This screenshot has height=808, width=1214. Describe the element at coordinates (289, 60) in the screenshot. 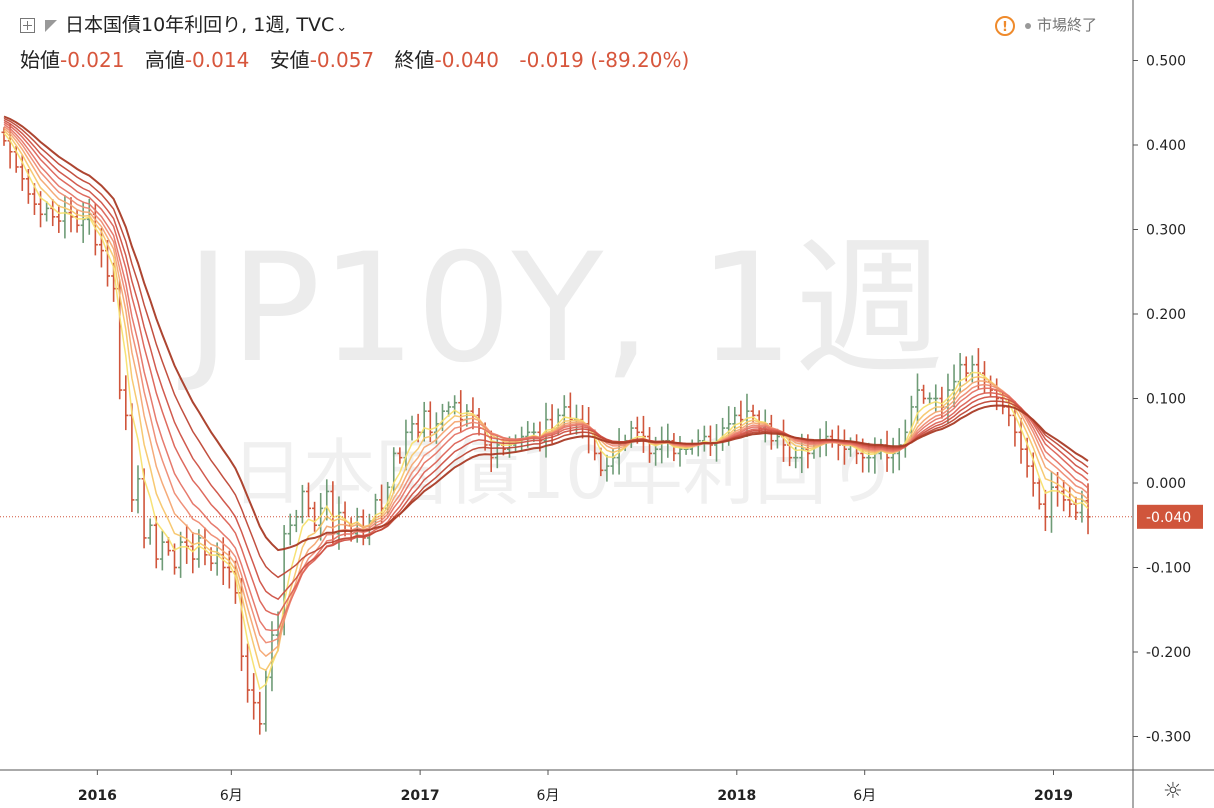

I see `low-label: 安値` at that location.